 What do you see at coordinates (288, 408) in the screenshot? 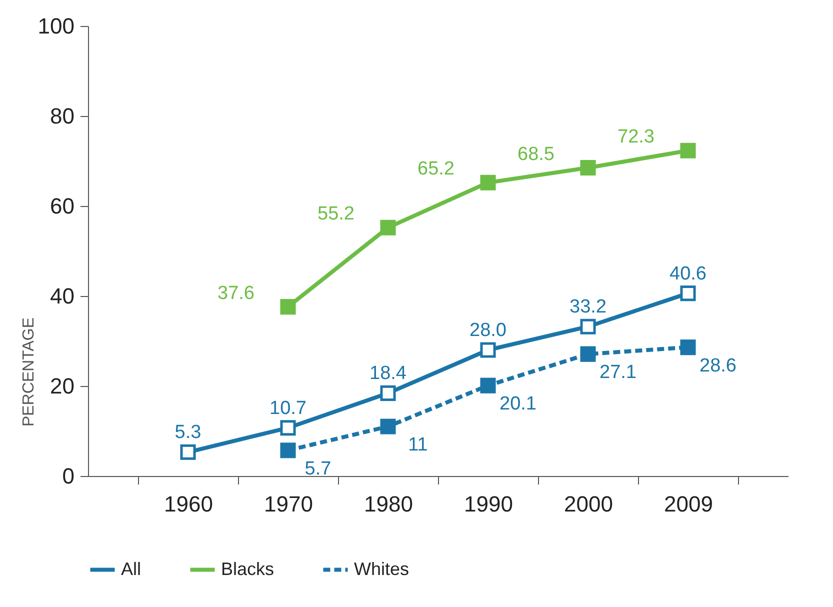
I see `data-label: 10.7` at bounding box center [288, 408].